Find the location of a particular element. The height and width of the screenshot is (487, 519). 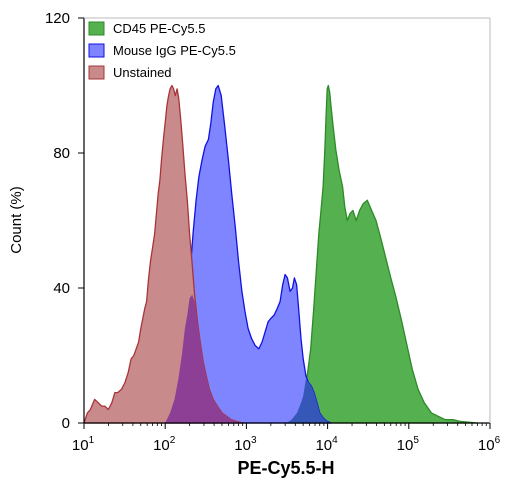

legend-label: Unstained is located at coordinates (142, 72).